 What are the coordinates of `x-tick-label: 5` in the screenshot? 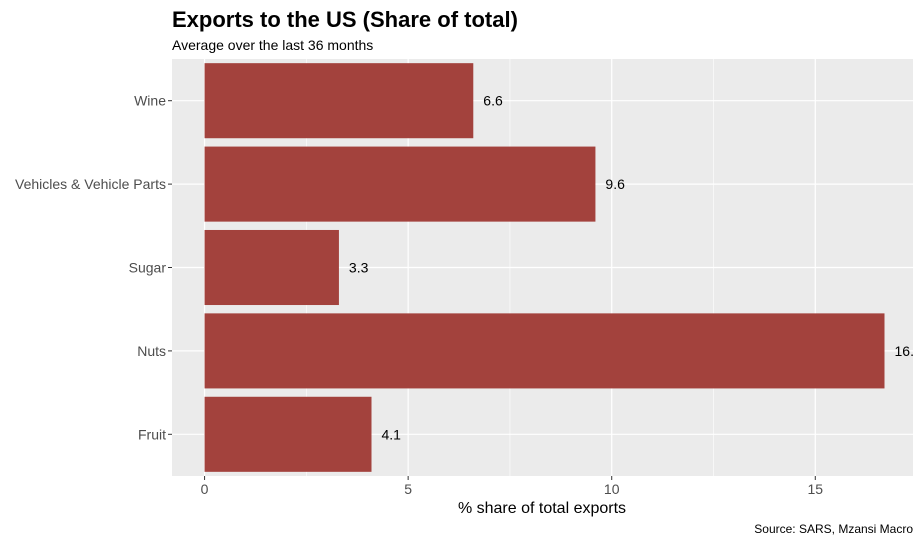 It's located at (408, 489).